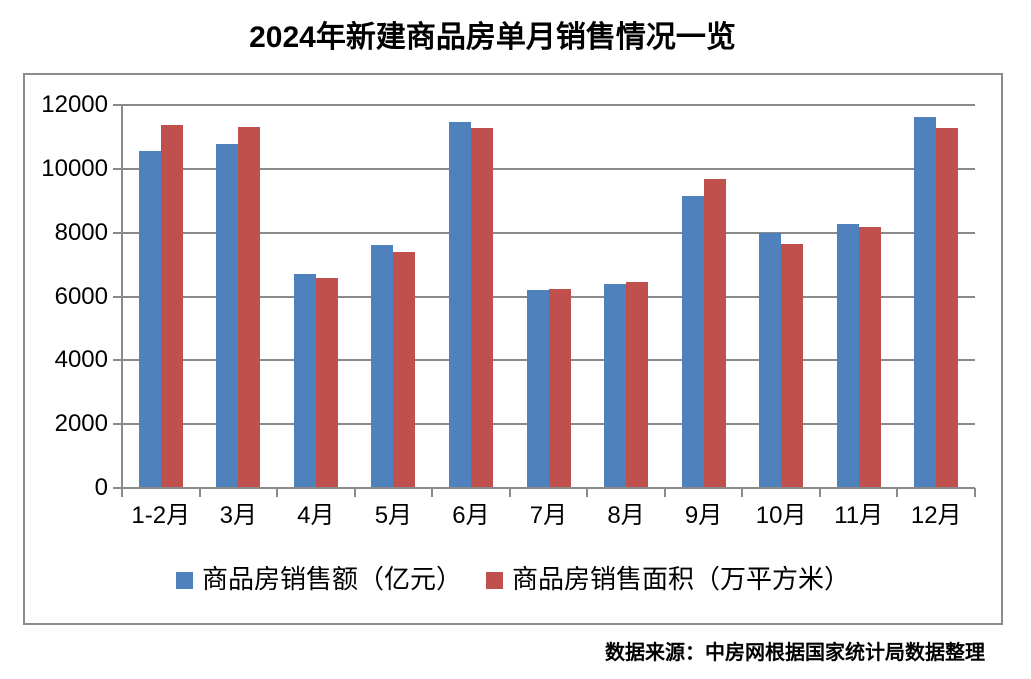  Describe the element at coordinates (795, 653) in the screenshot. I see `source-note: 数据来源：中房网根据国家统计局数据整理` at that location.